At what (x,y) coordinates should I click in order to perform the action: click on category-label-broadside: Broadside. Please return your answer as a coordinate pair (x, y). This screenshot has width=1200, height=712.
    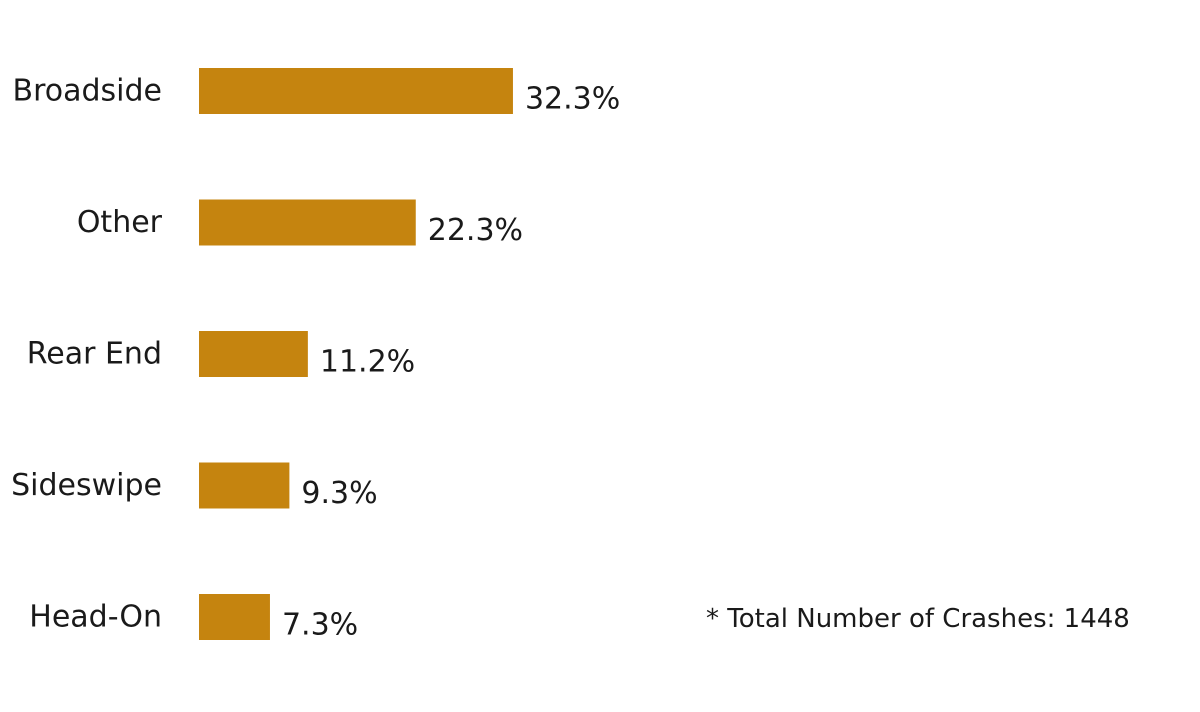
    Looking at the image, I should click on (87, 91).